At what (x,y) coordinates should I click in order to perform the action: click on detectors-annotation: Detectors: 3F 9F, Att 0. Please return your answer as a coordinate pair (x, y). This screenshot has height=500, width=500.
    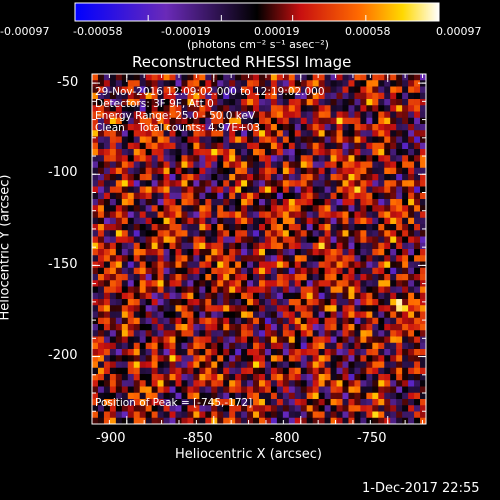
    Looking at the image, I should click on (154, 104).